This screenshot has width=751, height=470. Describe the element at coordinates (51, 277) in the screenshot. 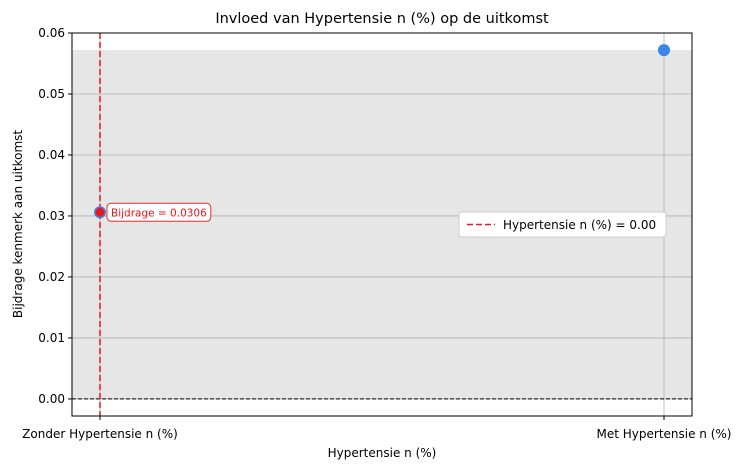

I see `y-tick-label: 0.02` at that location.